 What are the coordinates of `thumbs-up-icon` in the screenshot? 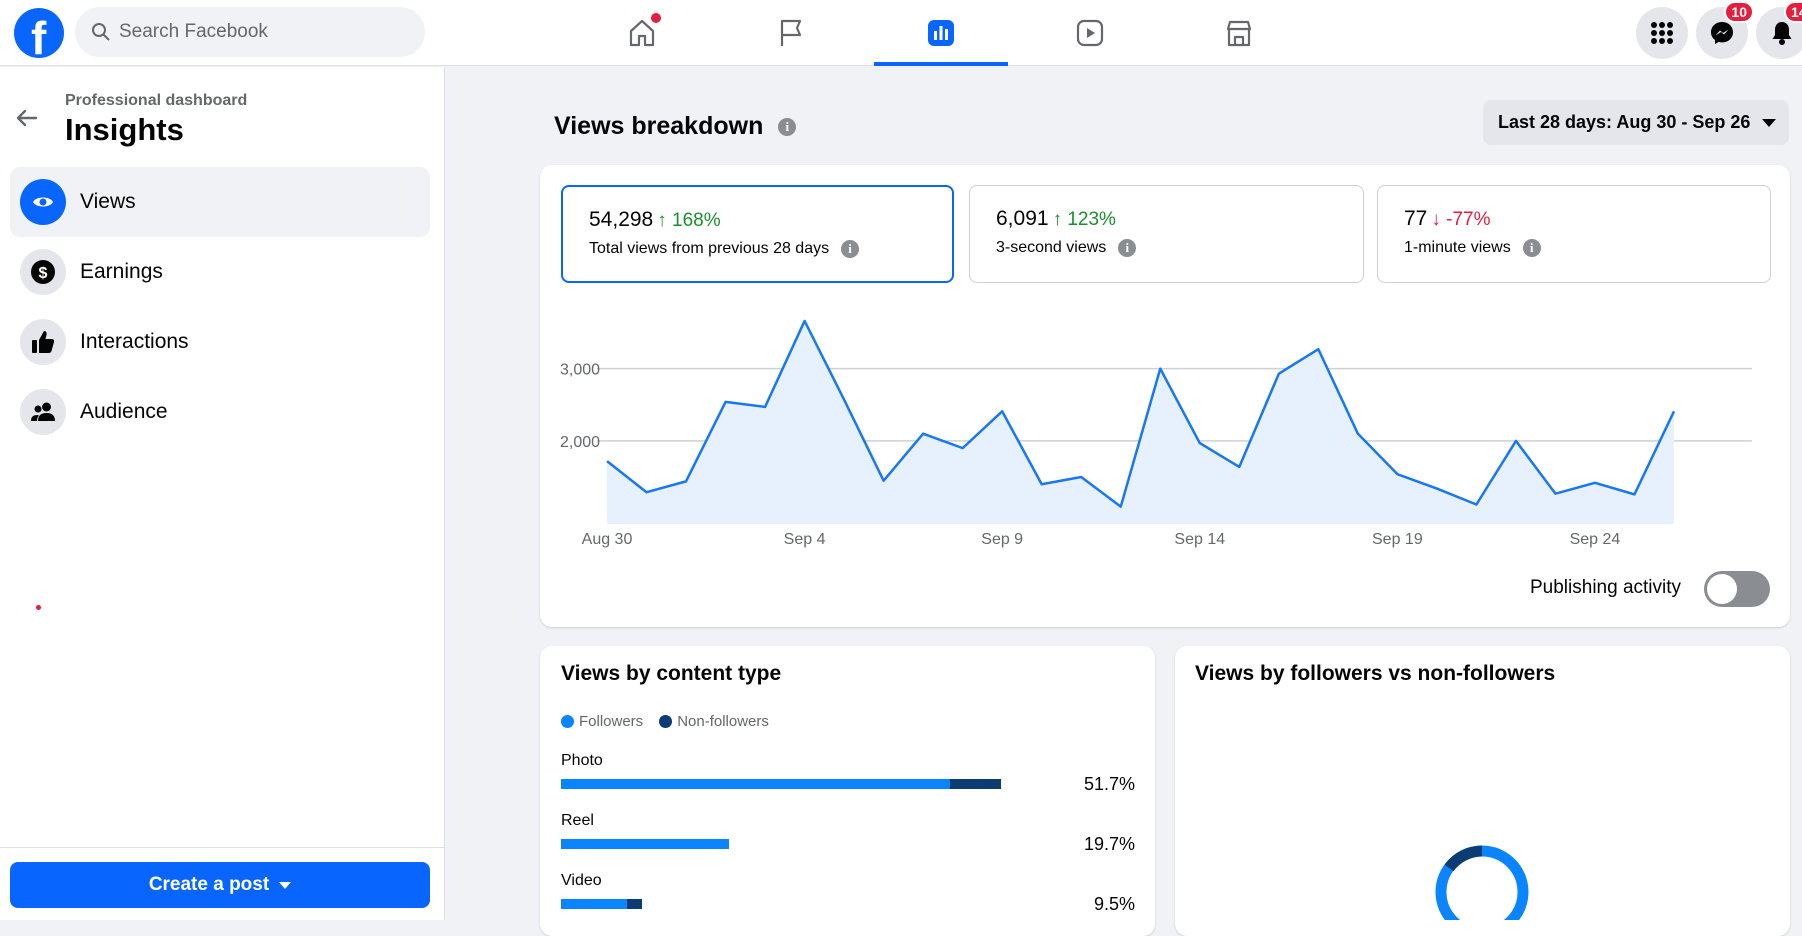 It's located at (43, 342).